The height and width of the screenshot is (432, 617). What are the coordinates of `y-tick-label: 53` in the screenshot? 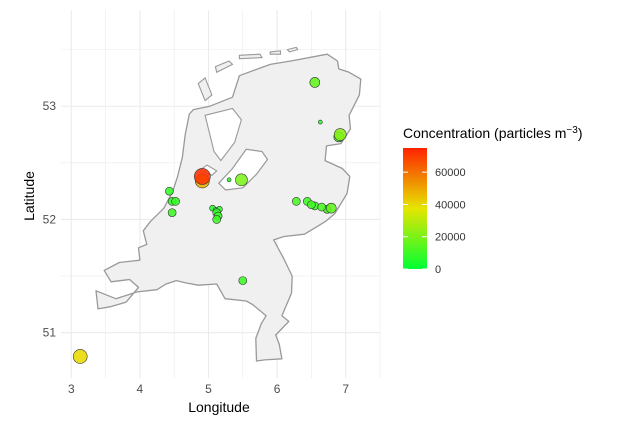 It's located at (50, 106).